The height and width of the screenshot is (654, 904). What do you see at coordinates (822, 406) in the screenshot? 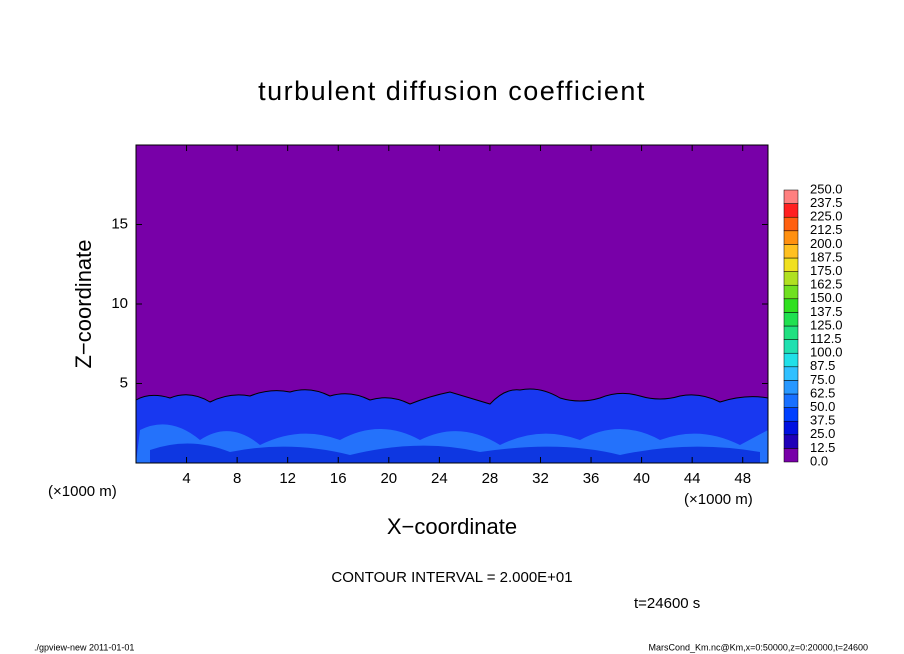
I see `colorbar-label: 50.0` at bounding box center [822, 406].